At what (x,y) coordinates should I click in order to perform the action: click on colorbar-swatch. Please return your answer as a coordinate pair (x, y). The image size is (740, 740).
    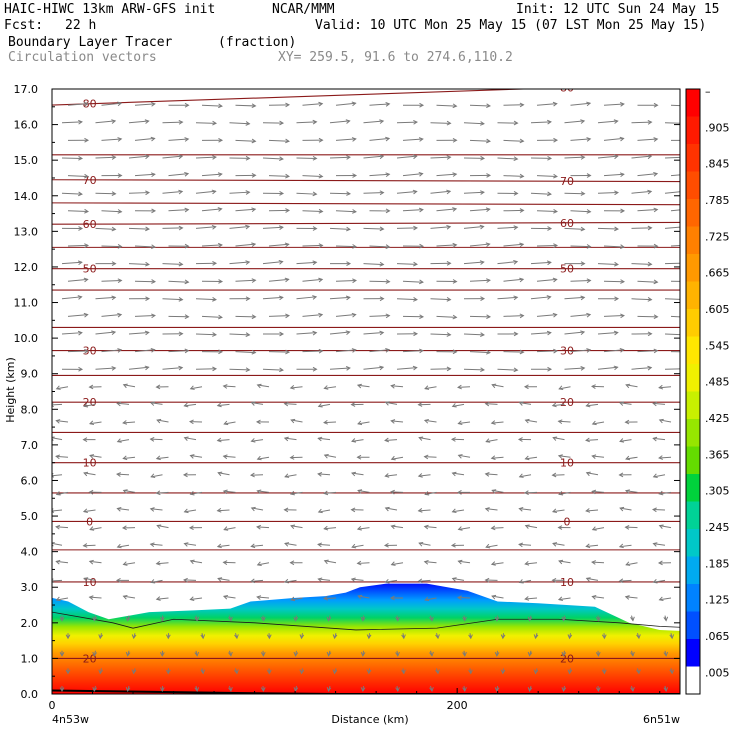
    Looking at the image, I should click on (693, 653).